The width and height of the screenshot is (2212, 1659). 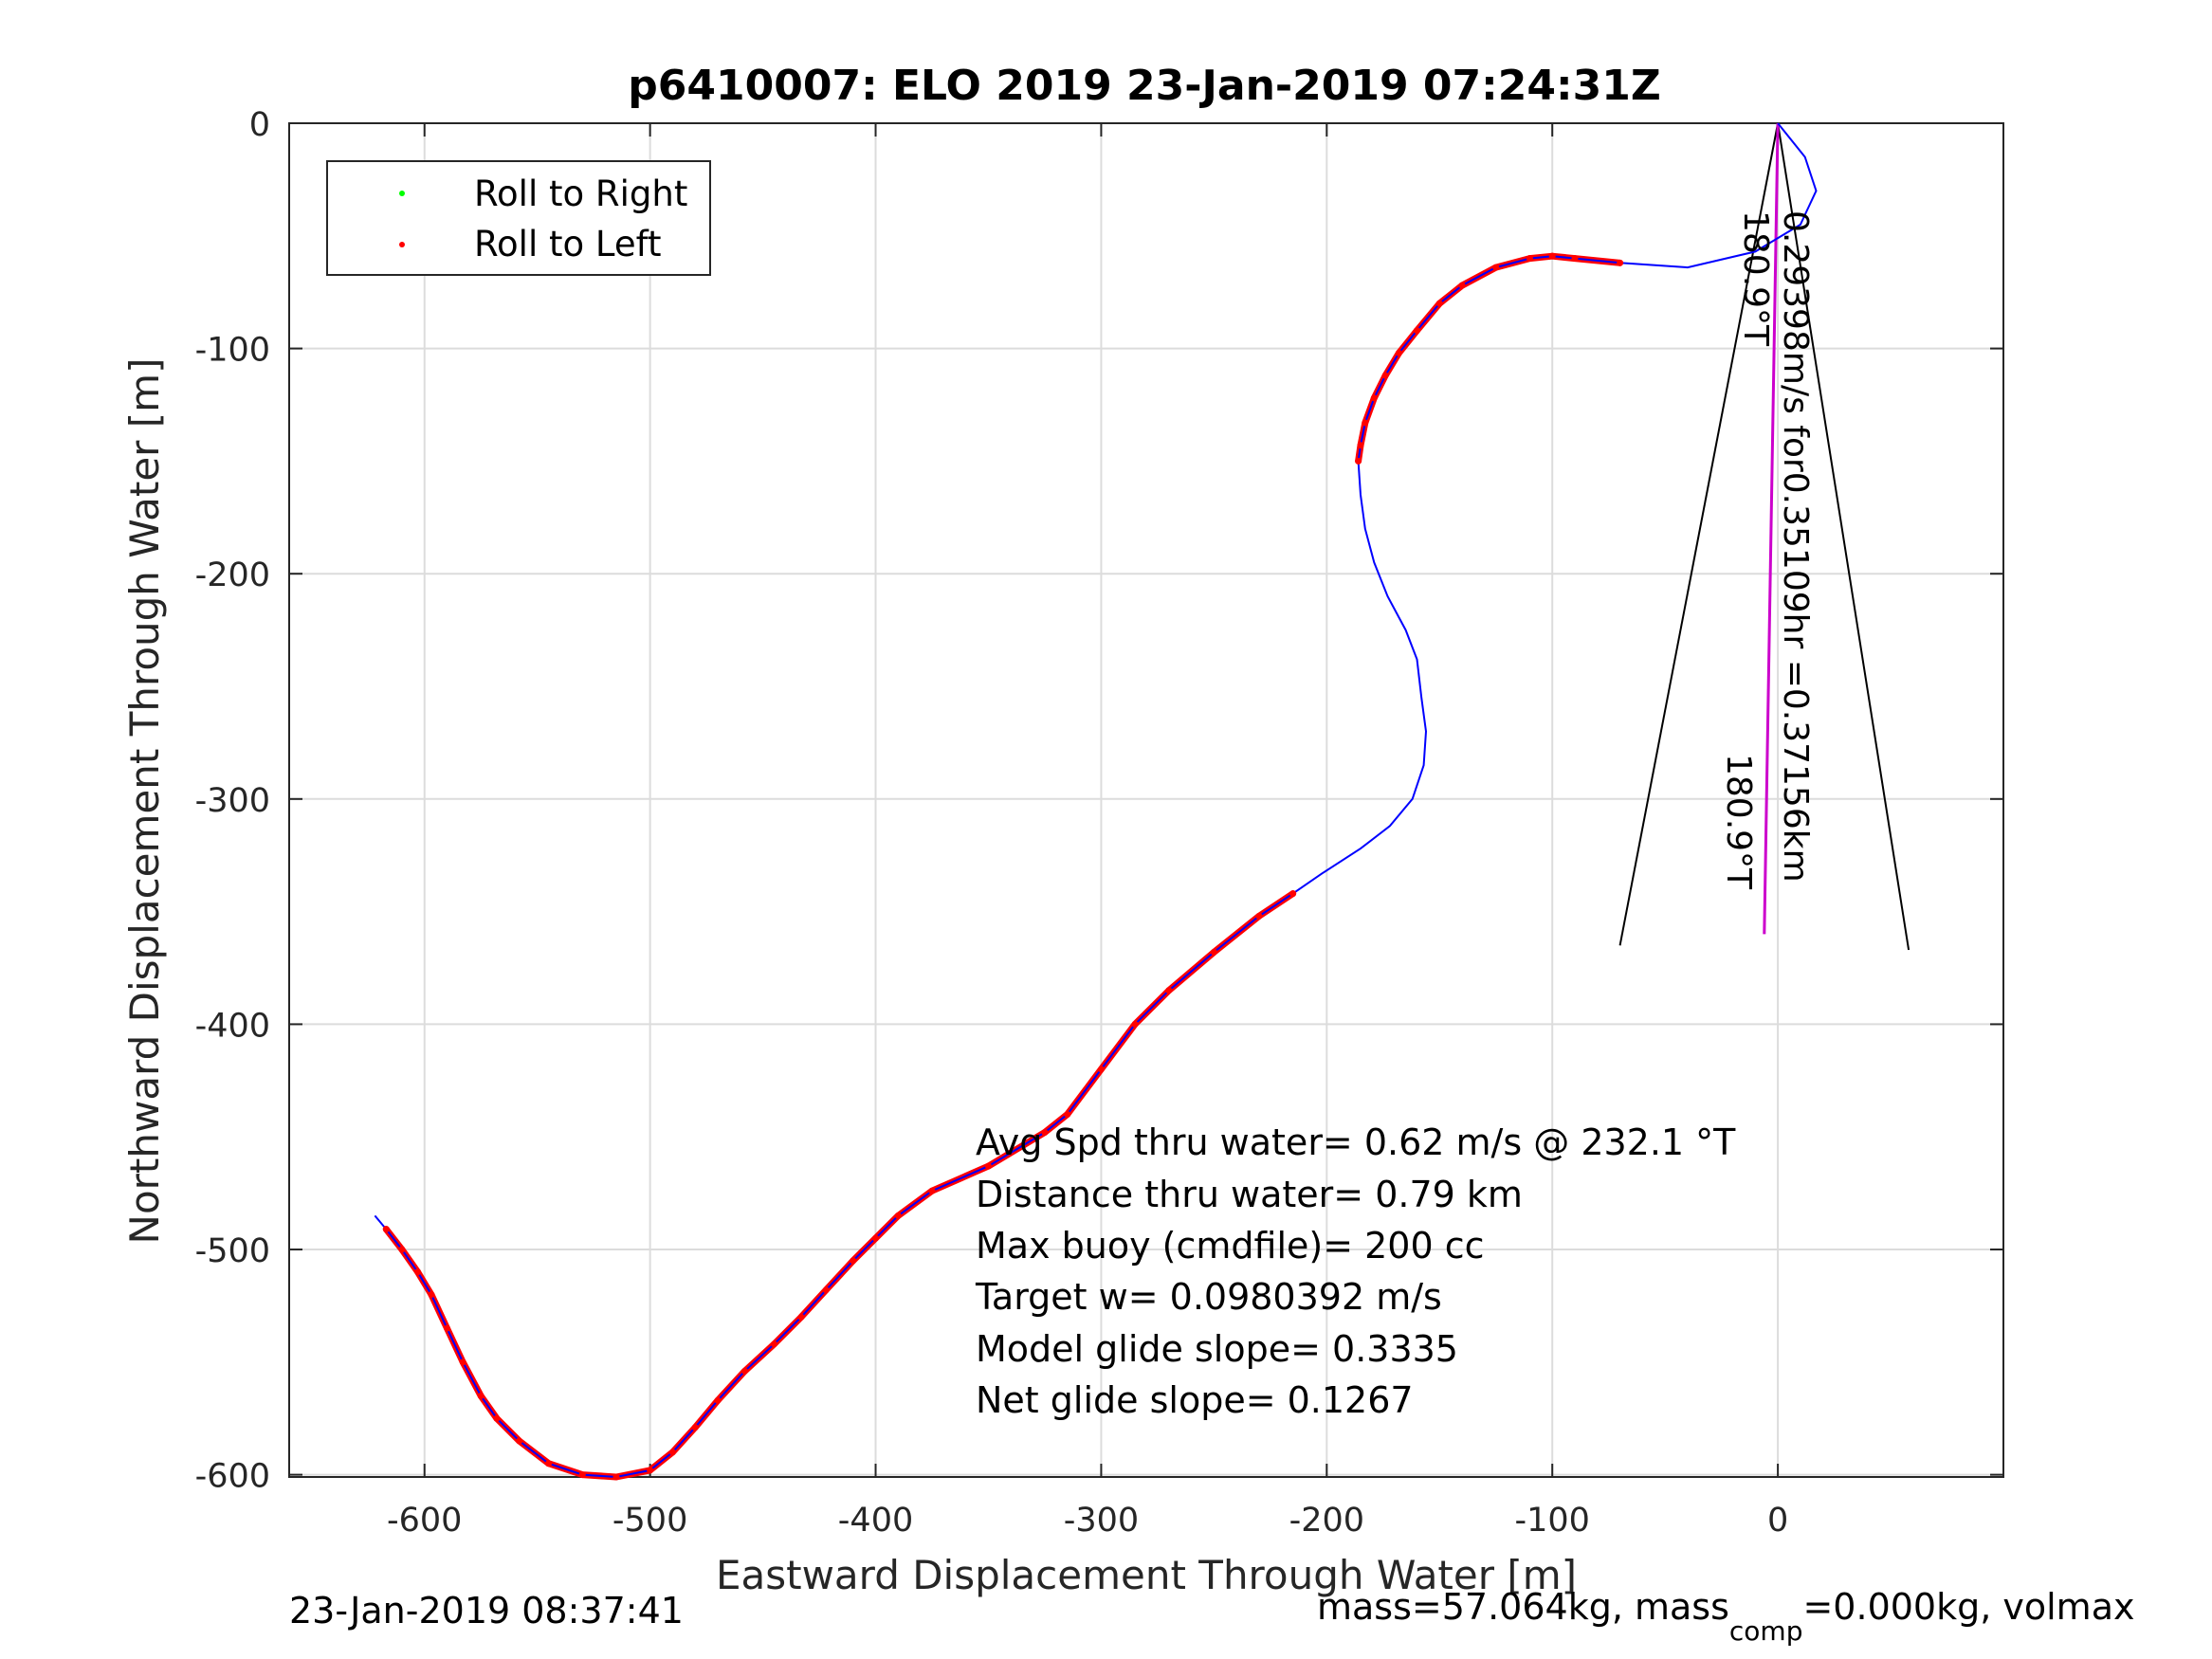 What do you see at coordinates (232, 1477) in the screenshot?
I see `y-tick-label: -600` at bounding box center [232, 1477].